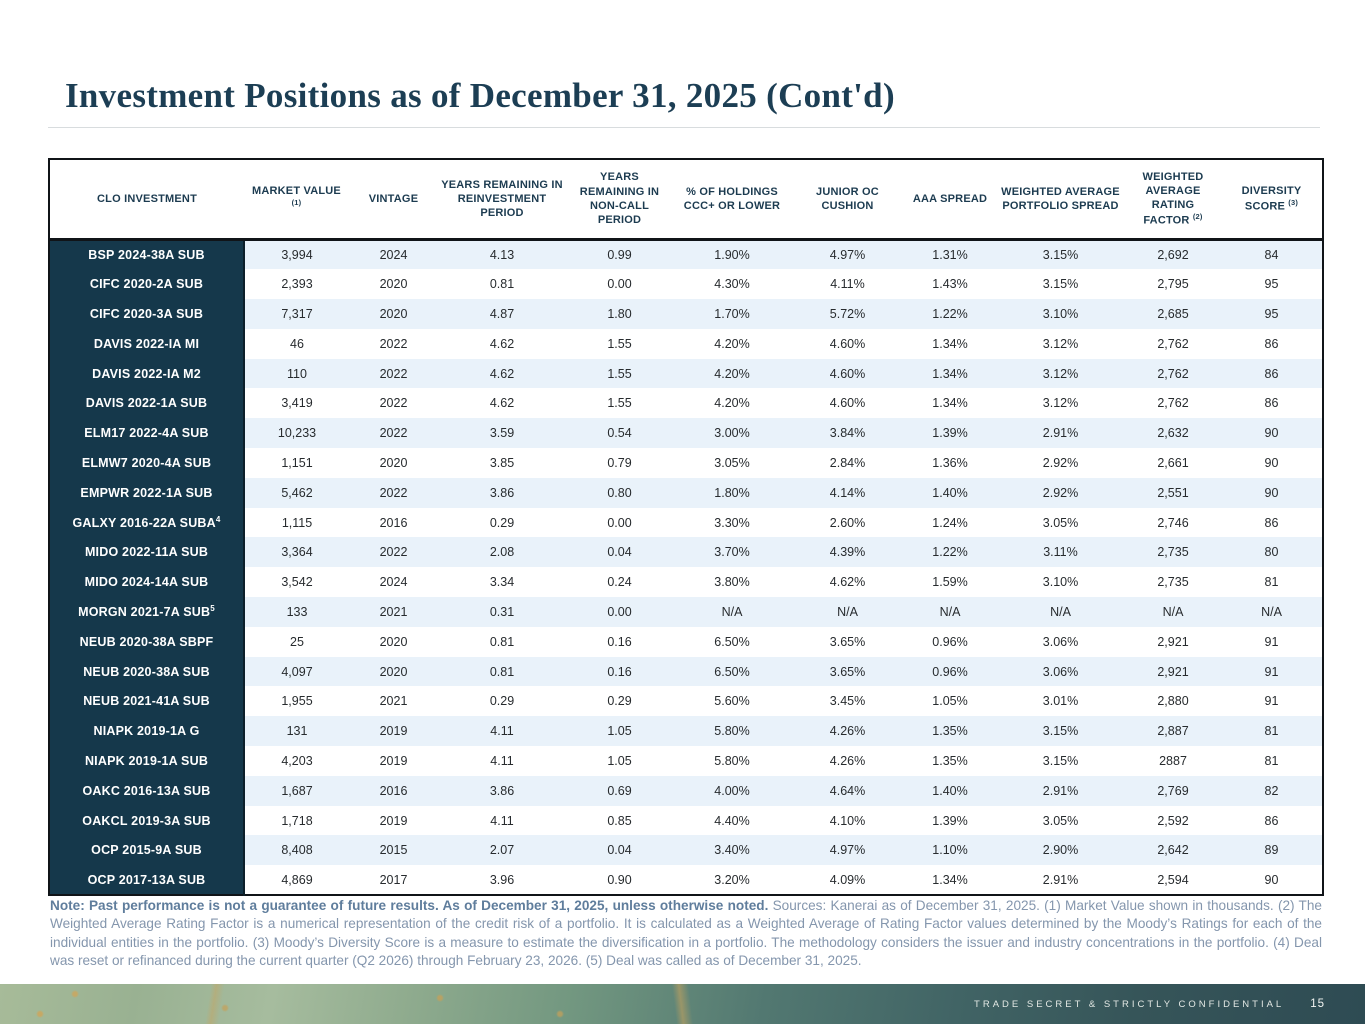 The height and width of the screenshot is (1024, 1365). I want to click on table-cell: 2,880, so click(1173, 701).